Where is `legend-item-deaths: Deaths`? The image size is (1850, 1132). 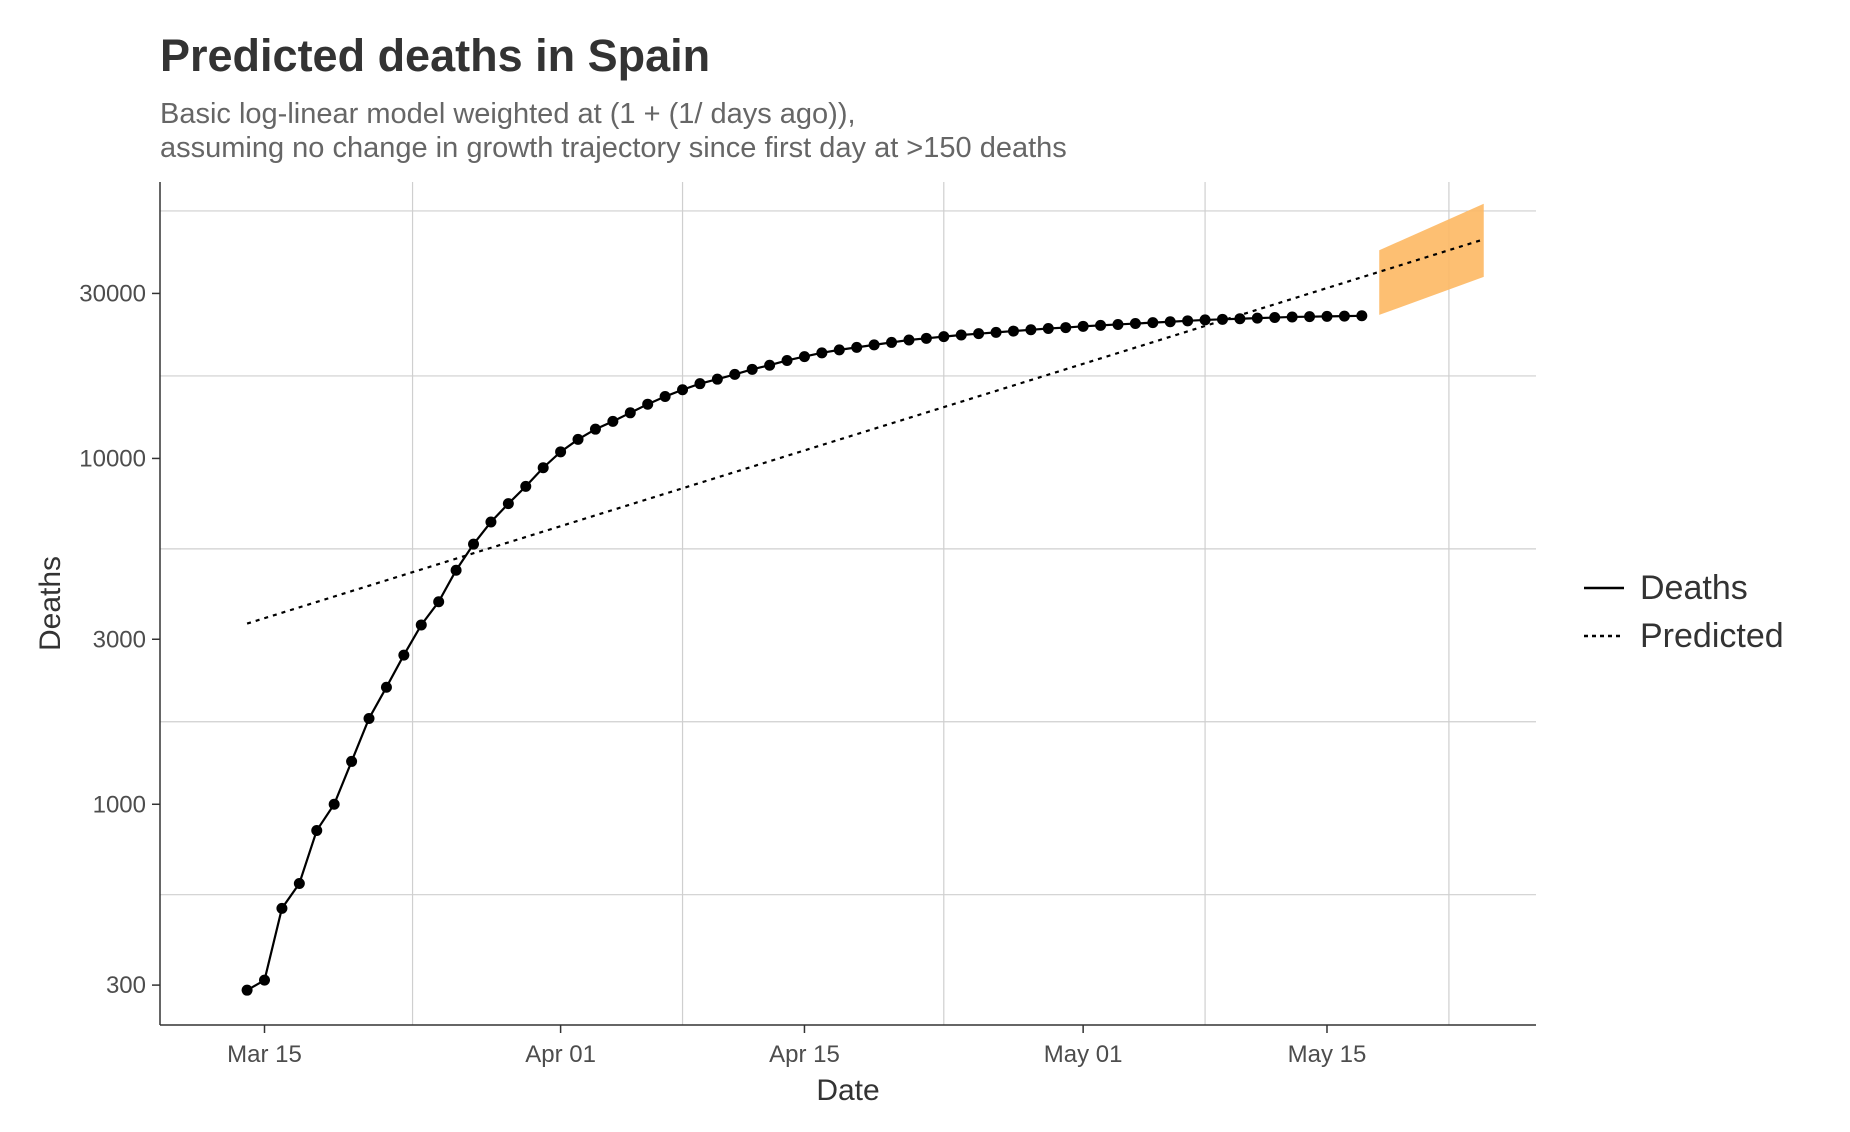
legend-item-deaths: Deaths is located at coordinates (1683, 588).